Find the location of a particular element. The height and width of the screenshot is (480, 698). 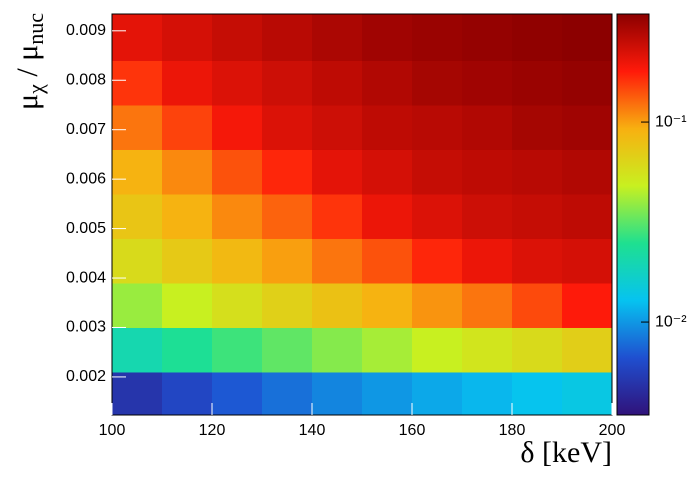

y-label-part: / μ is located at coordinates (27, 64).